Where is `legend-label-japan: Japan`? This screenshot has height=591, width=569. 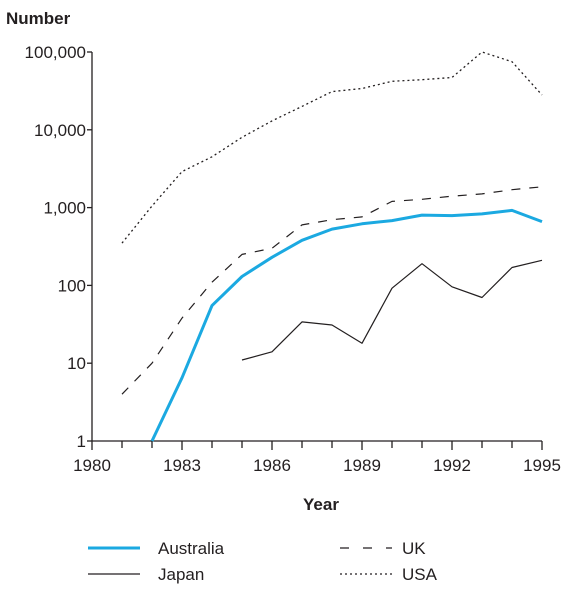
legend-label-japan: Japan is located at coordinates (181, 574).